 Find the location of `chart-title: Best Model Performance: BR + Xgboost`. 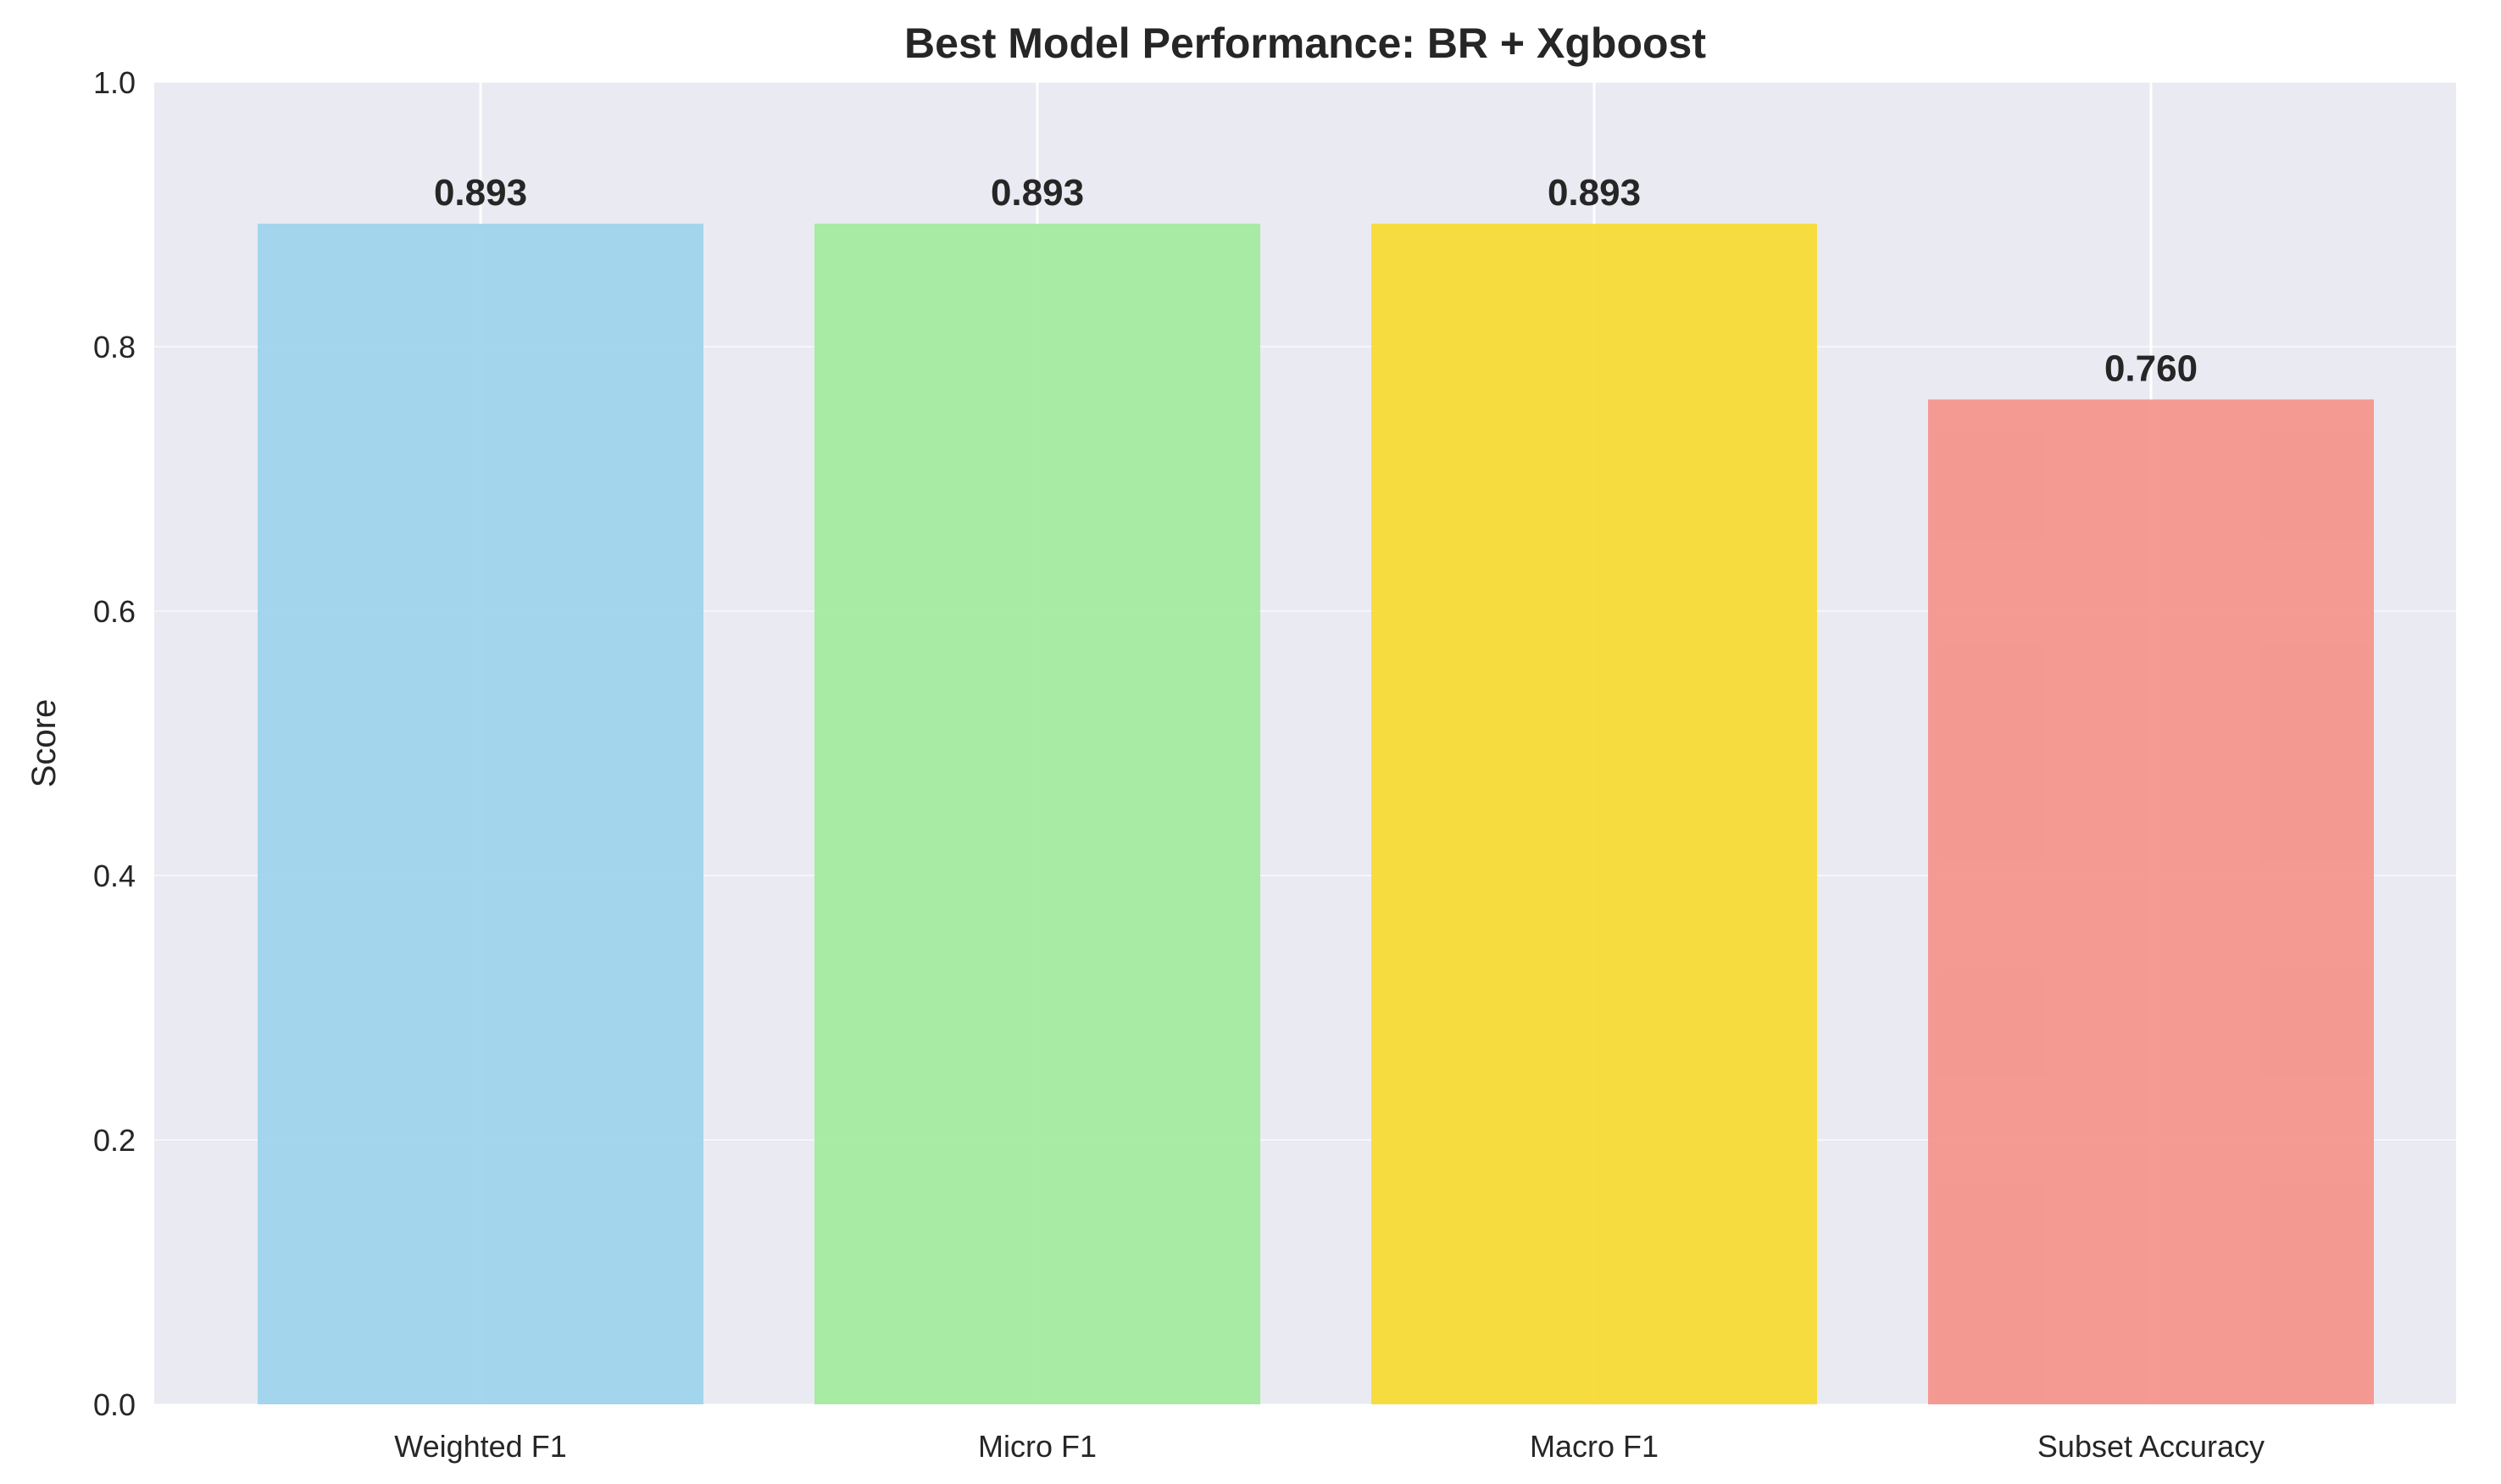

chart-title: Best Model Performance: BR + Xgboost is located at coordinates (1305, 43).